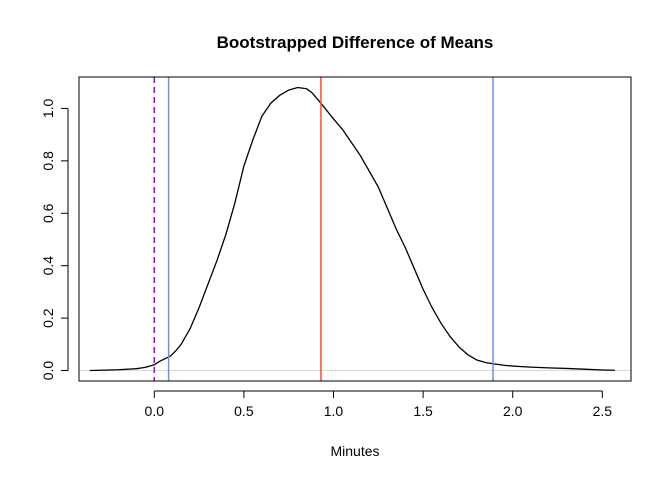 The height and width of the screenshot is (480, 672). I want to click on x-tick-label-5: 2.5, so click(603, 411).